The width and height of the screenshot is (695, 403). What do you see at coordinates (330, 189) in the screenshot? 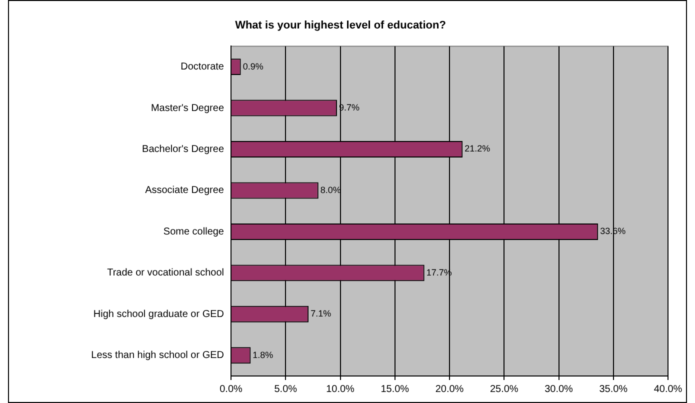
I see `data-label: 8.0%` at bounding box center [330, 189].